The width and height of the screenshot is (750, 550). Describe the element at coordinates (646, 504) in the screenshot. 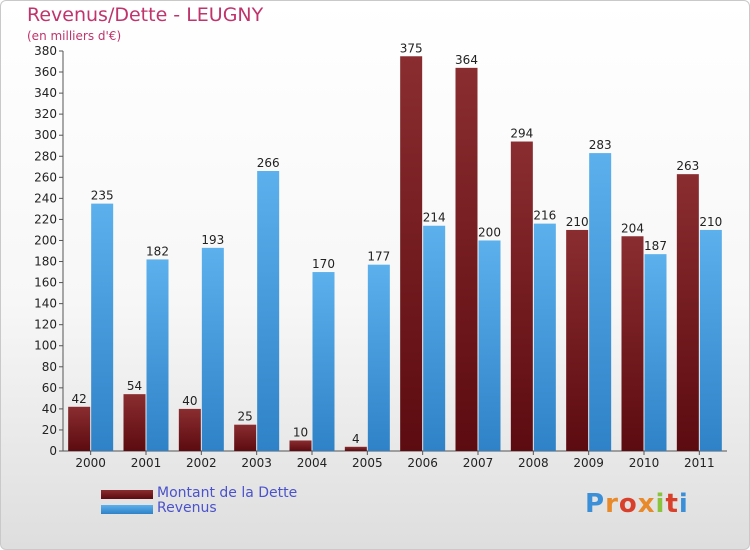

I see `logo-letter: x` at that location.